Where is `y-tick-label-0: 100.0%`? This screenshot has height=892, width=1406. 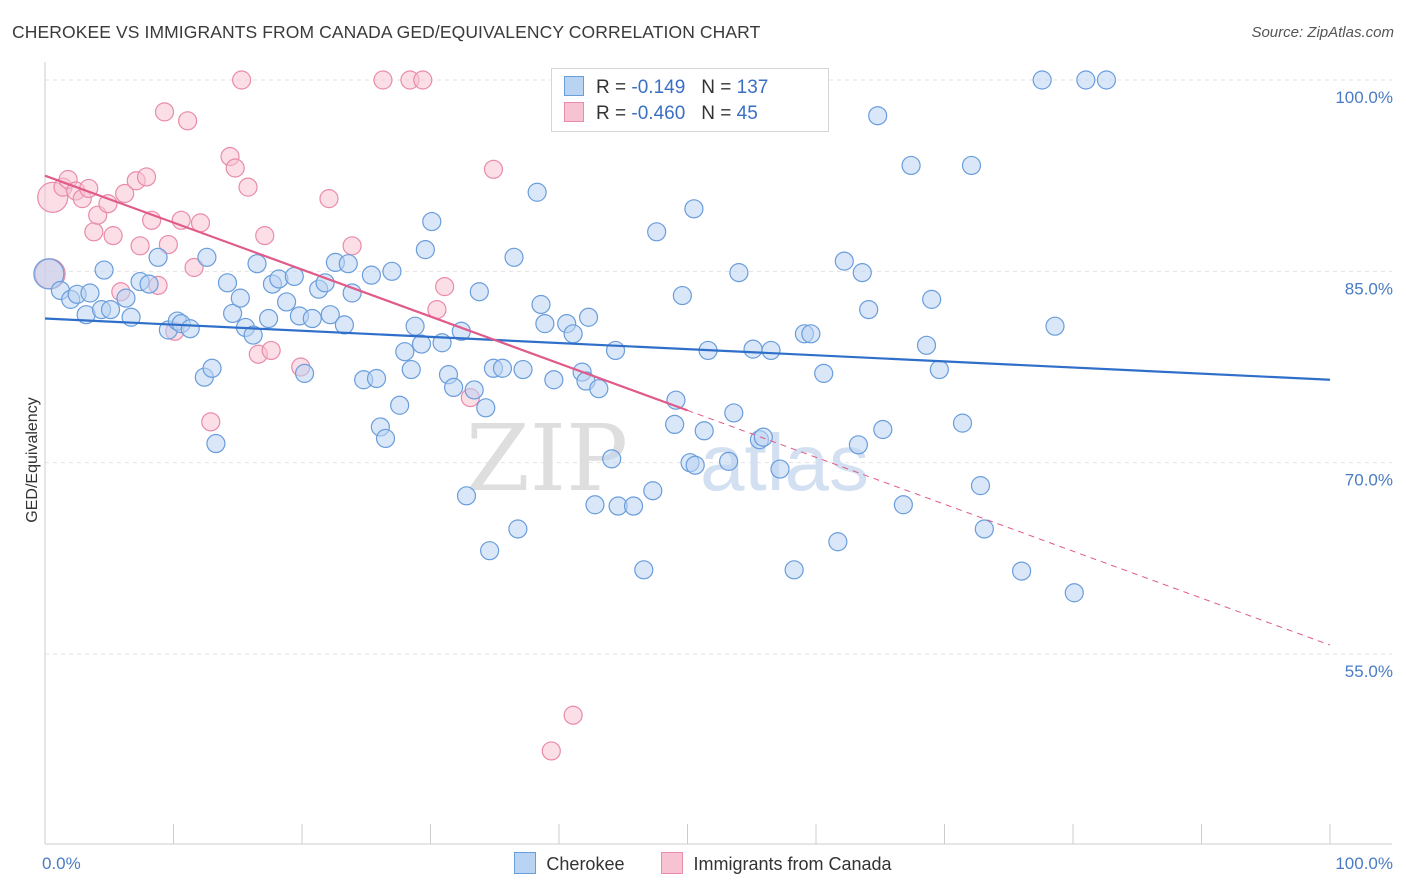 y-tick-label-0: 100.0% is located at coordinates (1364, 97).